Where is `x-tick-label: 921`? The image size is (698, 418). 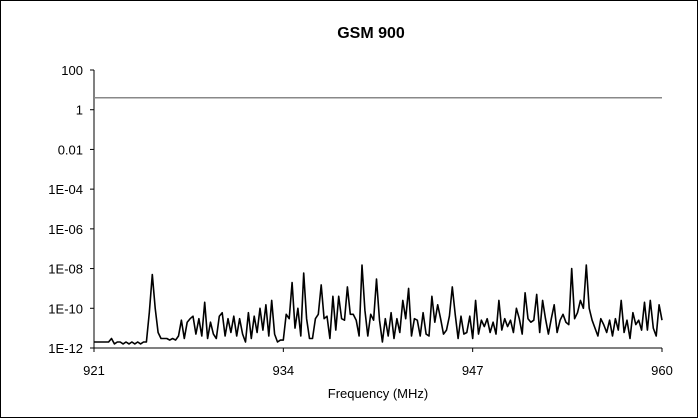
x-tick-label: 921 is located at coordinates (94, 370).